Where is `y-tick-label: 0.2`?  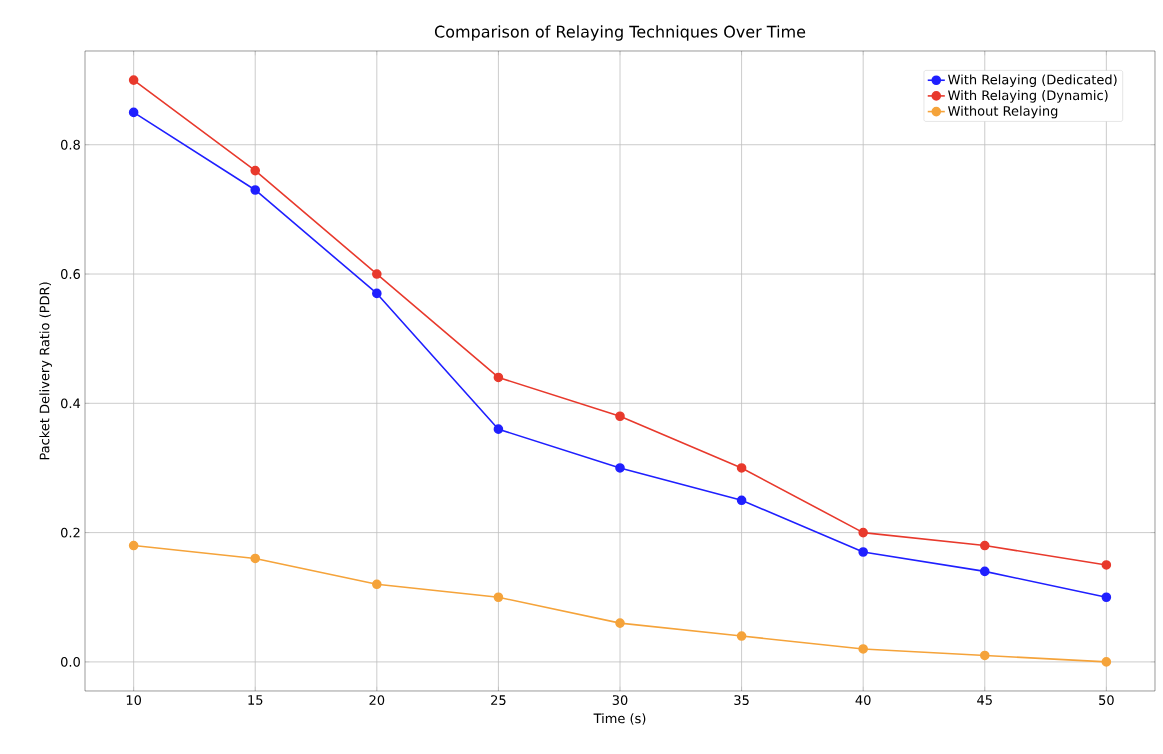 y-tick-label: 0.2 is located at coordinates (70, 532).